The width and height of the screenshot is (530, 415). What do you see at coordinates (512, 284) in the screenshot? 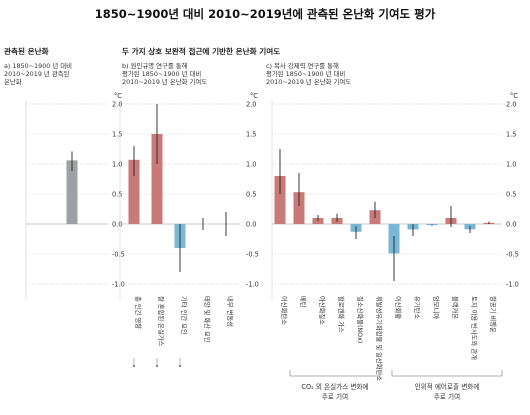
I see `panel-c-ytick-6: -1.0` at bounding box center [512, 284].